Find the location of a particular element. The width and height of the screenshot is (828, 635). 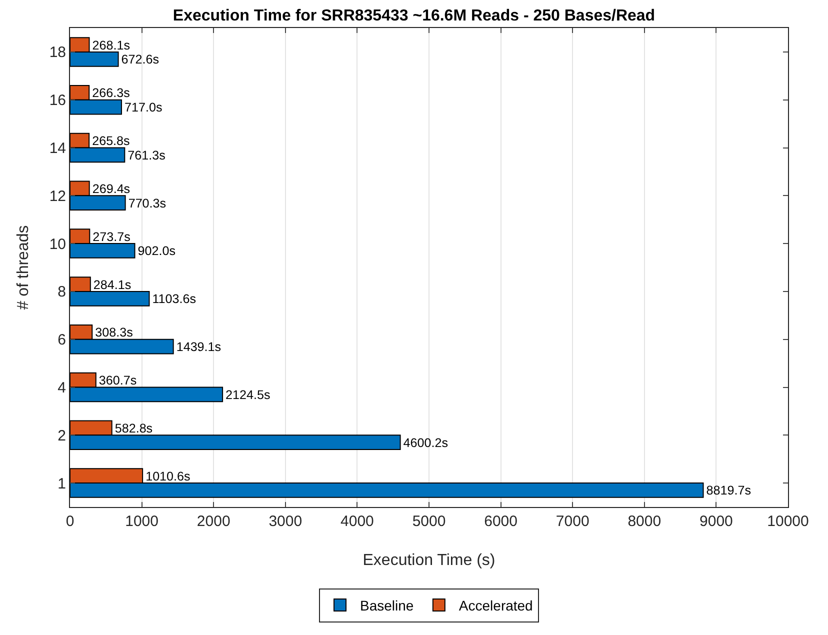

y-tick-label: 4 is located at coordinates (62, 388).